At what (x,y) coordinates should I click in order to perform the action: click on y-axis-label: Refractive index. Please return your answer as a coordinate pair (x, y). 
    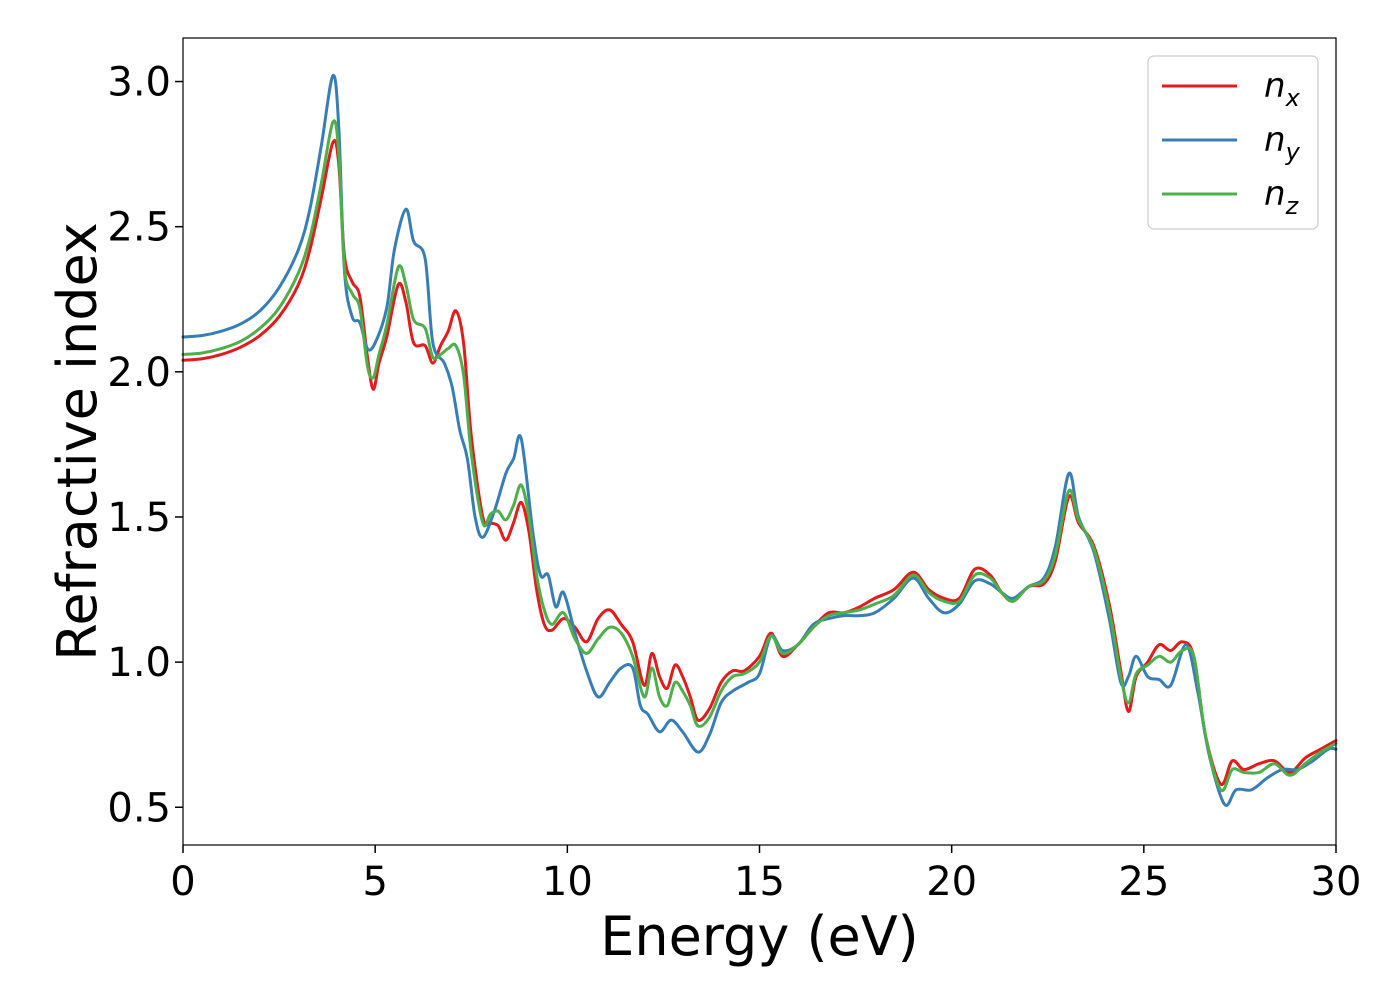
    Looking at the image, I should click on (77, 441).